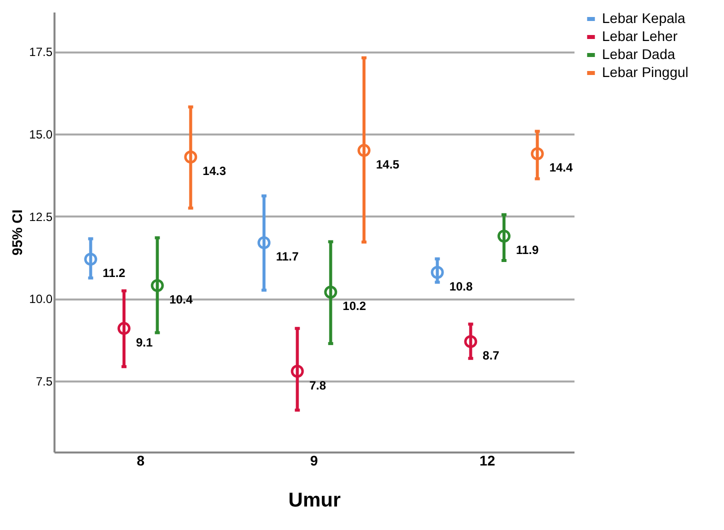 Image resolution: width=724 pixels, height=530 pixels. I want to click on y-tick-label: 10.0, so click(41, 299).